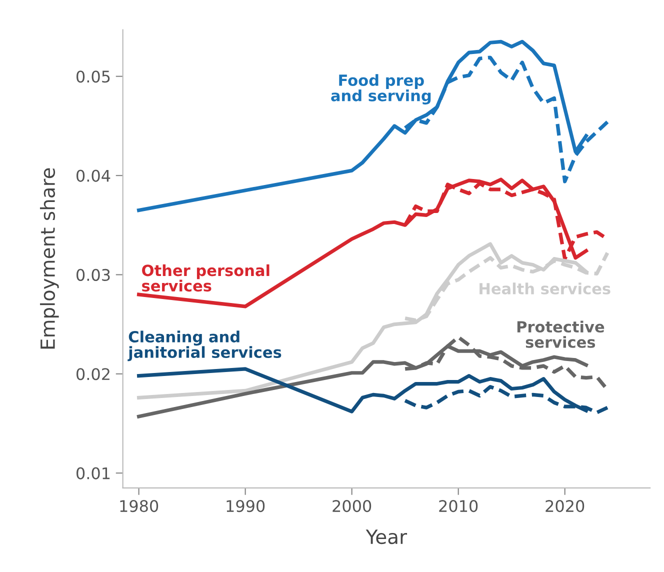  Describe the element at coordinates (565, 506) in the screenshot. I see `x-tick-label: 2020` at that location.